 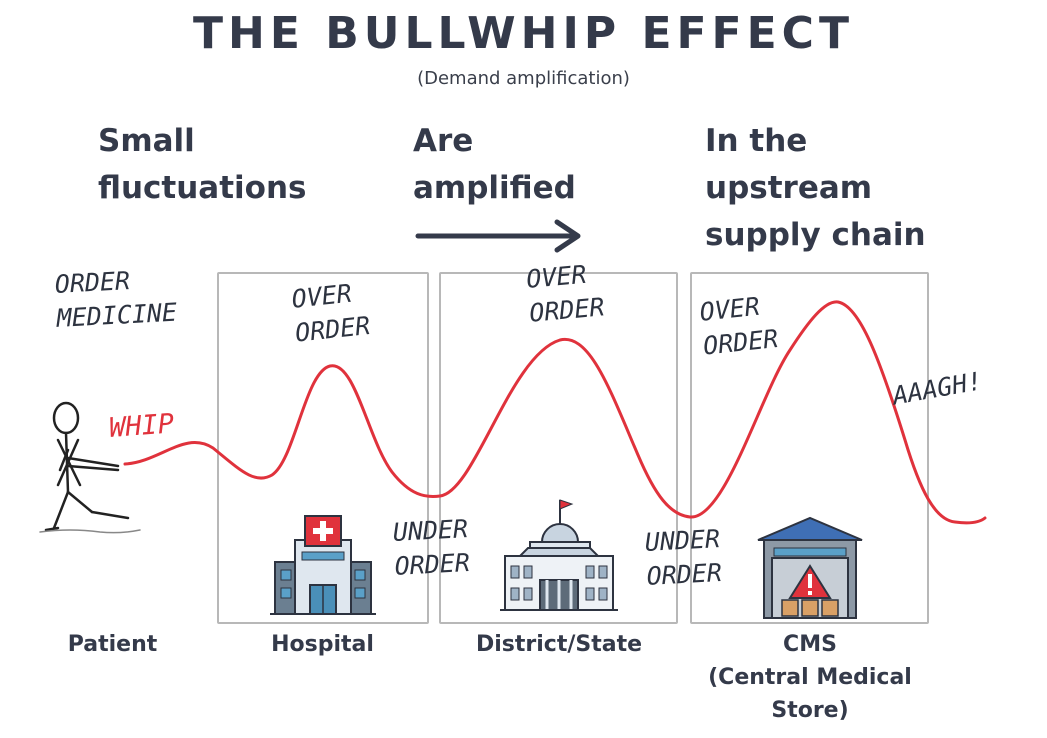 What do you see at coordinates (323, 448) in the screenshot?
I see `hospital-panel` at bounding box center [323, 448].